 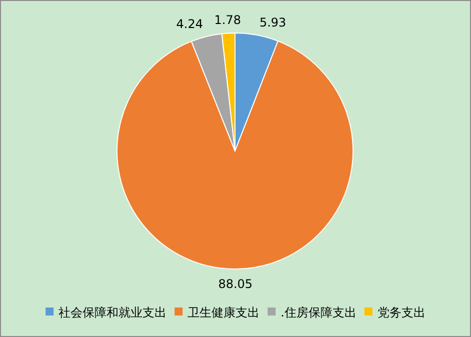 I want to click on data-label: 4.24, so click(x=189, y=23).